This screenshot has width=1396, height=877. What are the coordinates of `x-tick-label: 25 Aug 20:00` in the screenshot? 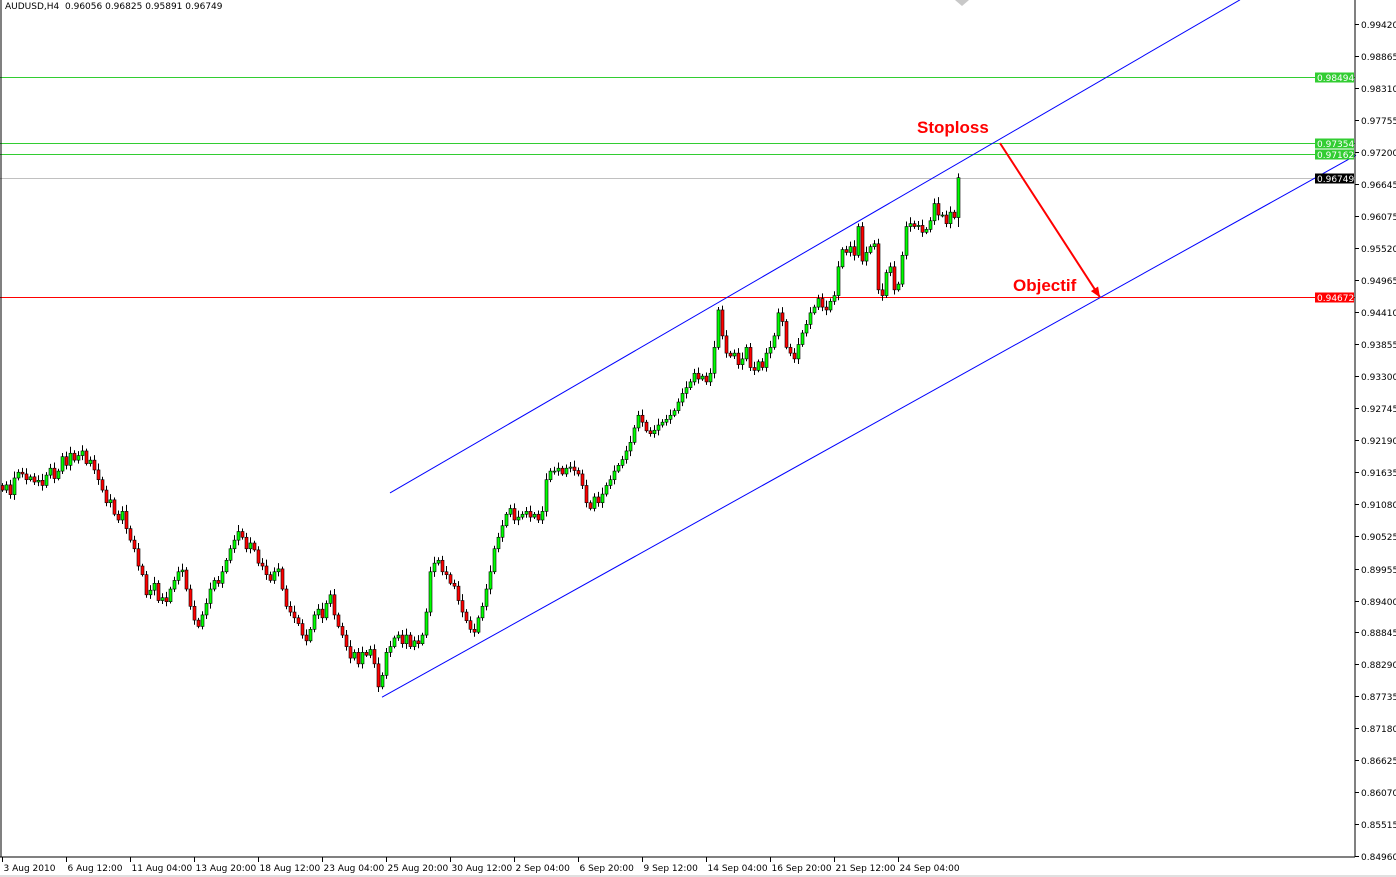 It's located at (418, 869).